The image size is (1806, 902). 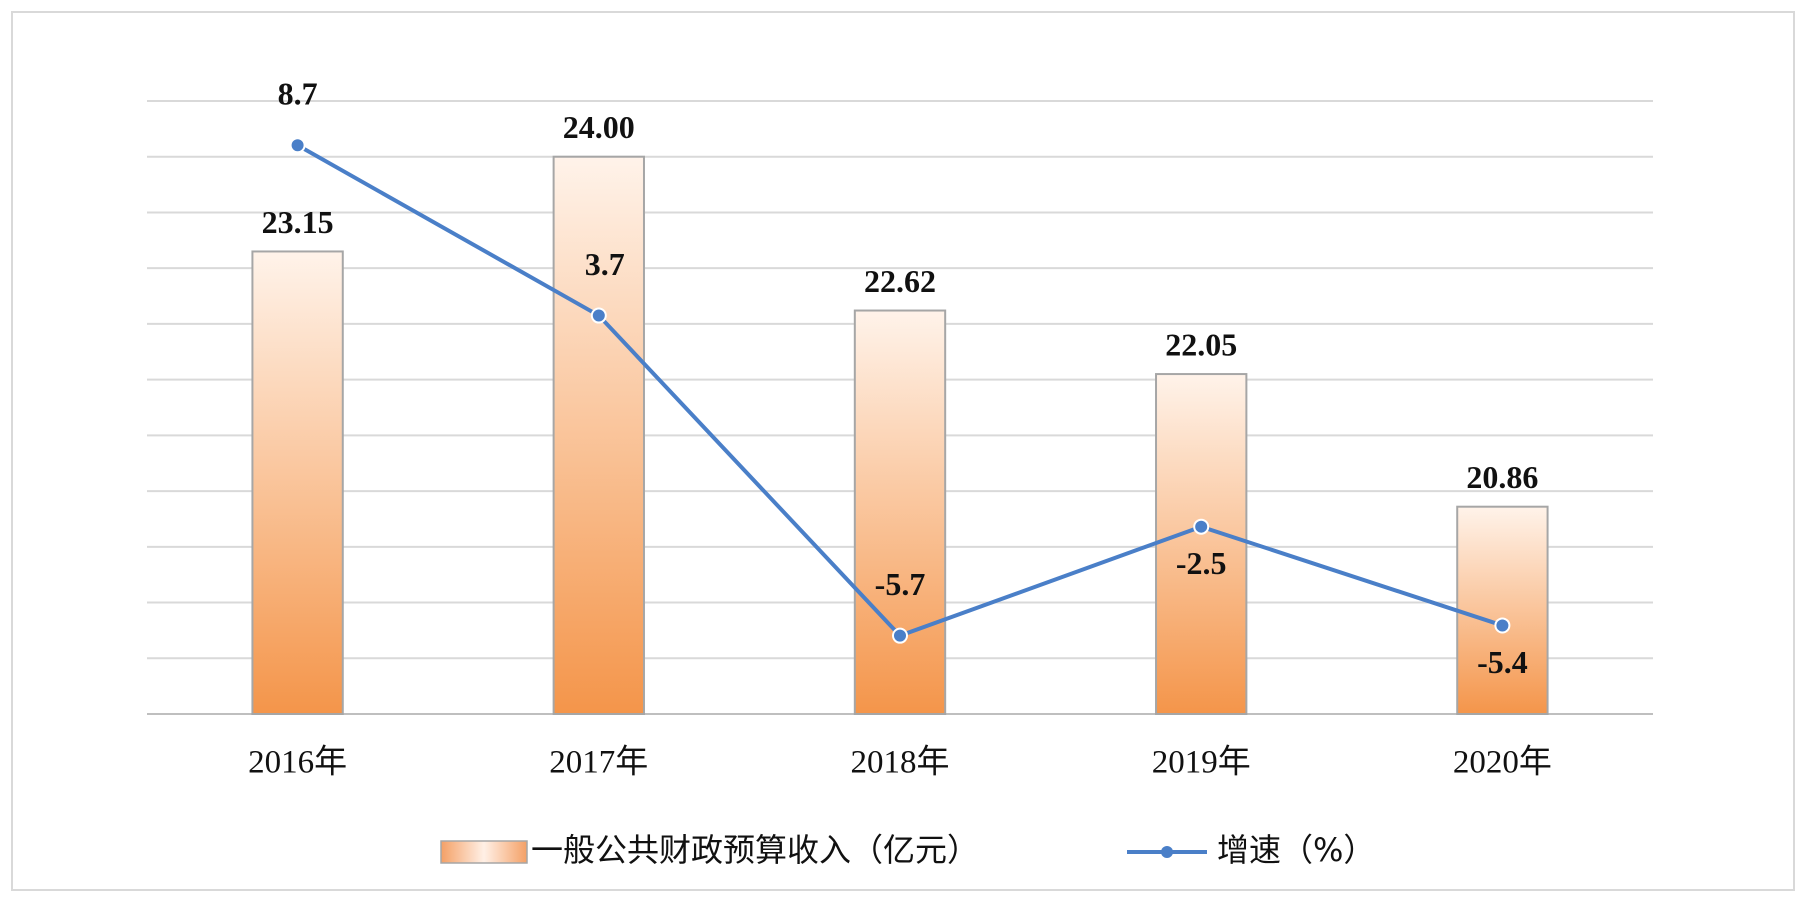 What do you see at coordinates (599, 127) in the screenshot?
I see `data-label: 24.00` at bounding box center [599, 127].